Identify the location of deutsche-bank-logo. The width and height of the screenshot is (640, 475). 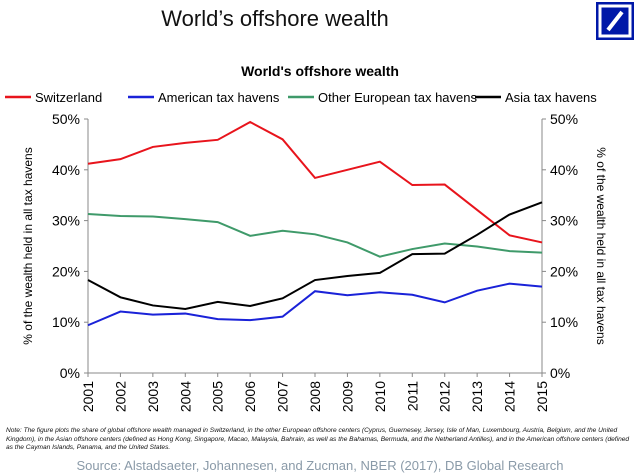
(615, 21).